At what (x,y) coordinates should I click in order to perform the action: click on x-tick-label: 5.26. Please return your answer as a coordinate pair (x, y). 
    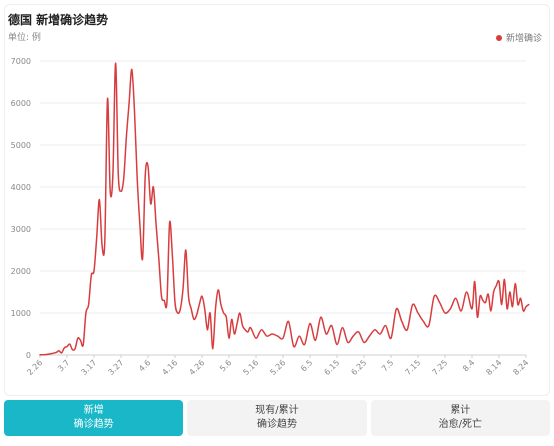
    Looking at the image, I should click on (277, 367).